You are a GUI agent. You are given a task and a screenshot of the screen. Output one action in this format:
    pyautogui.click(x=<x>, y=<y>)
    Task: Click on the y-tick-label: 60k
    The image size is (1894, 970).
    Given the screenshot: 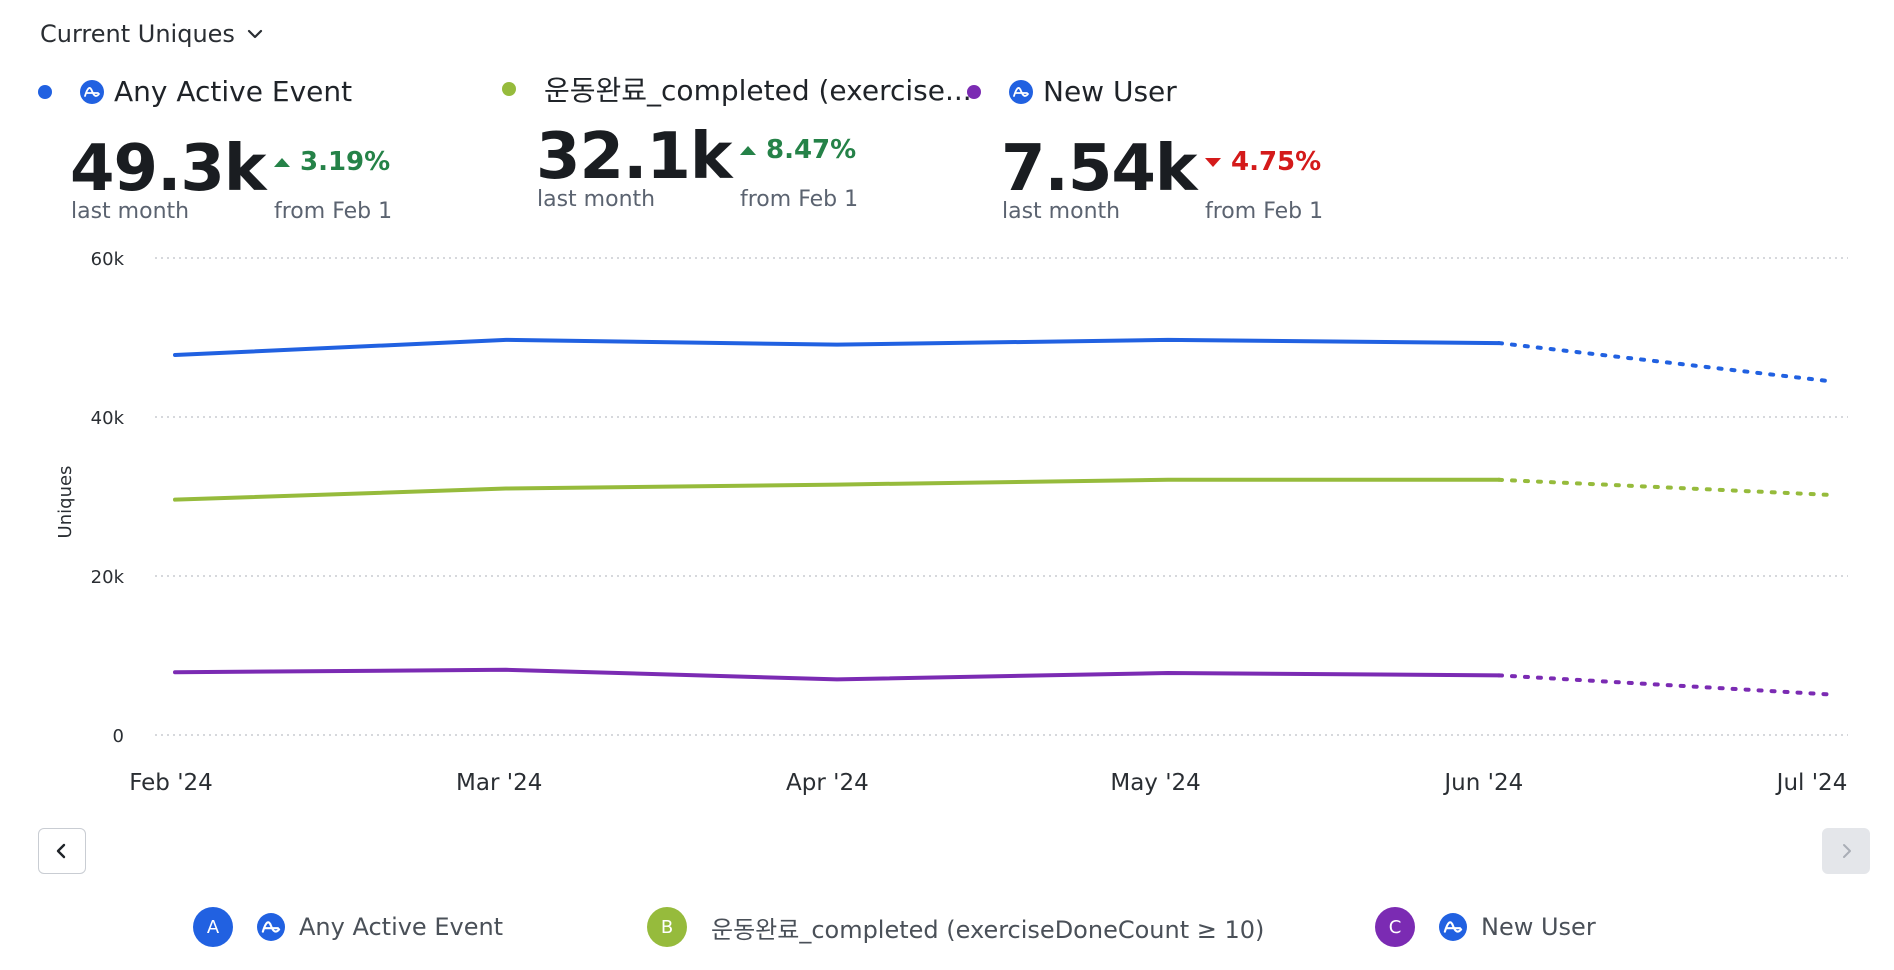 What is the action you would take?
    pyautogui.click(x=108, y=259)
    